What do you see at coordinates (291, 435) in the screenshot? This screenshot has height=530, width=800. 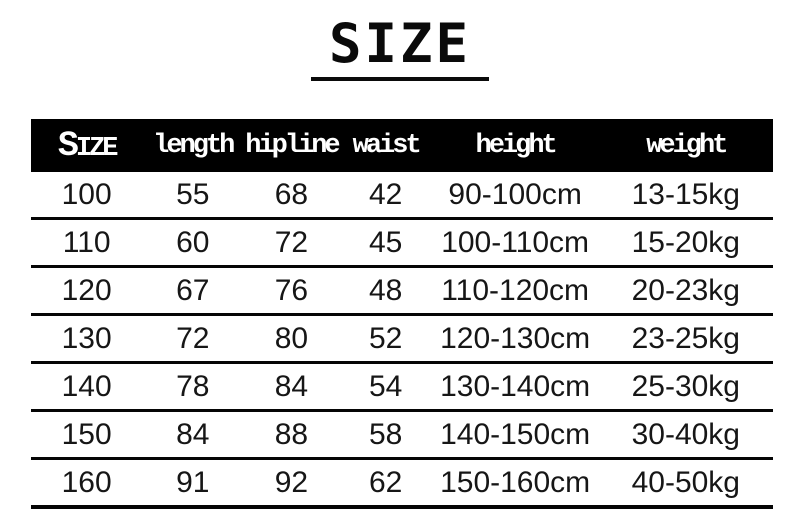 I see `cell-hipline: 88` at bounding box center [291, 435].